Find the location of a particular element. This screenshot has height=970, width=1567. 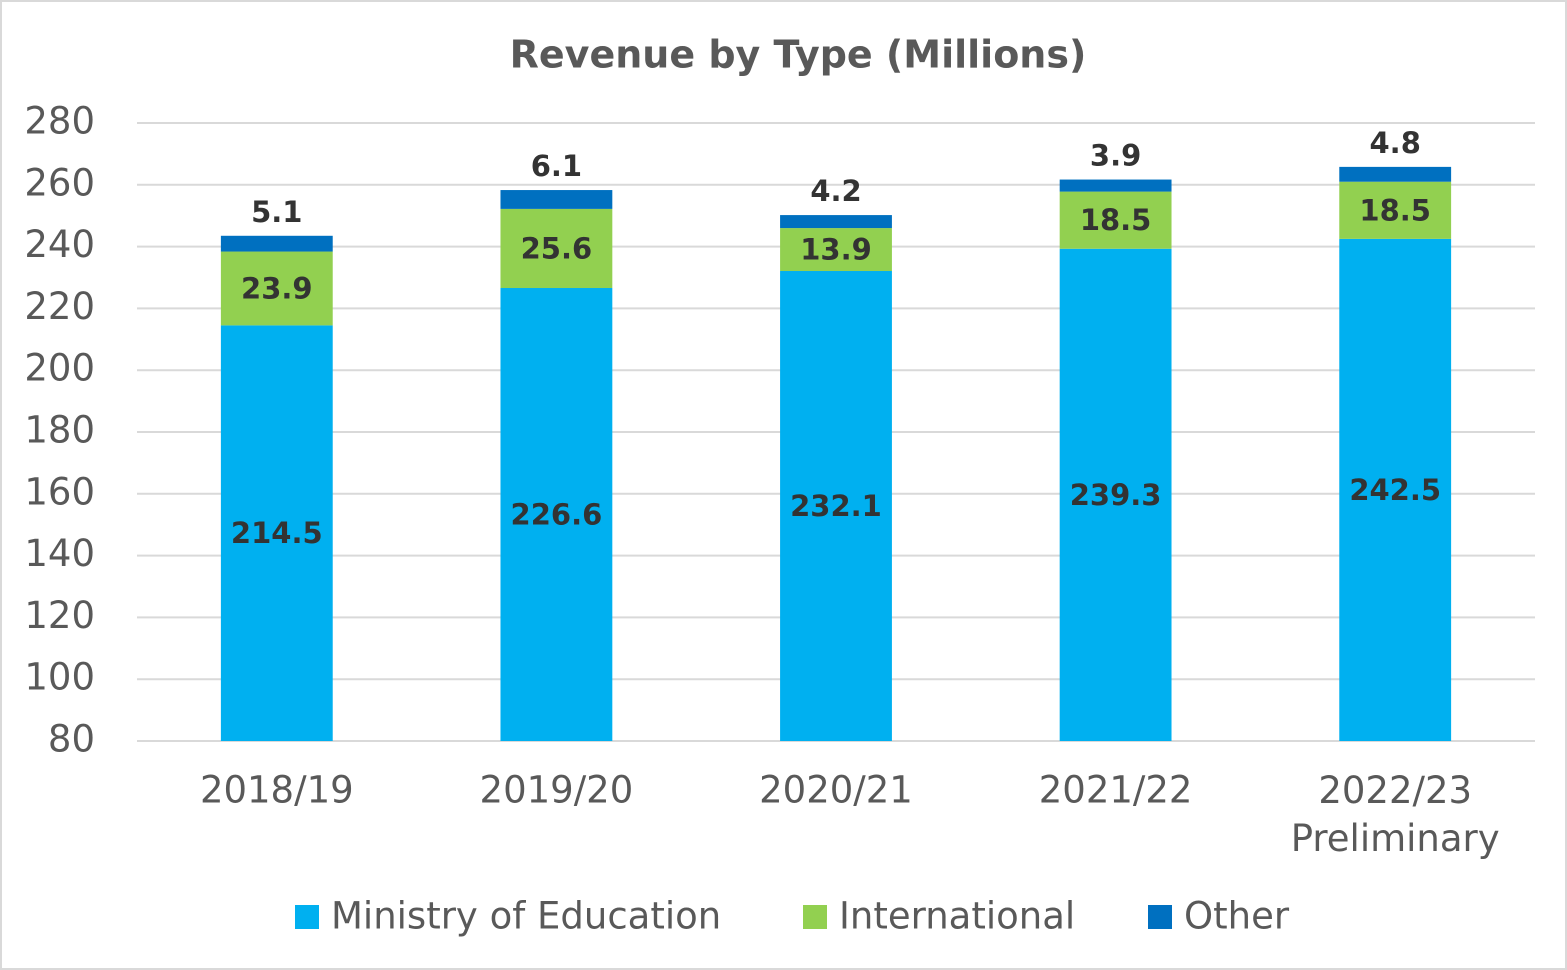

legend-label: Ministry of Education is located at coordinates (526, 916).